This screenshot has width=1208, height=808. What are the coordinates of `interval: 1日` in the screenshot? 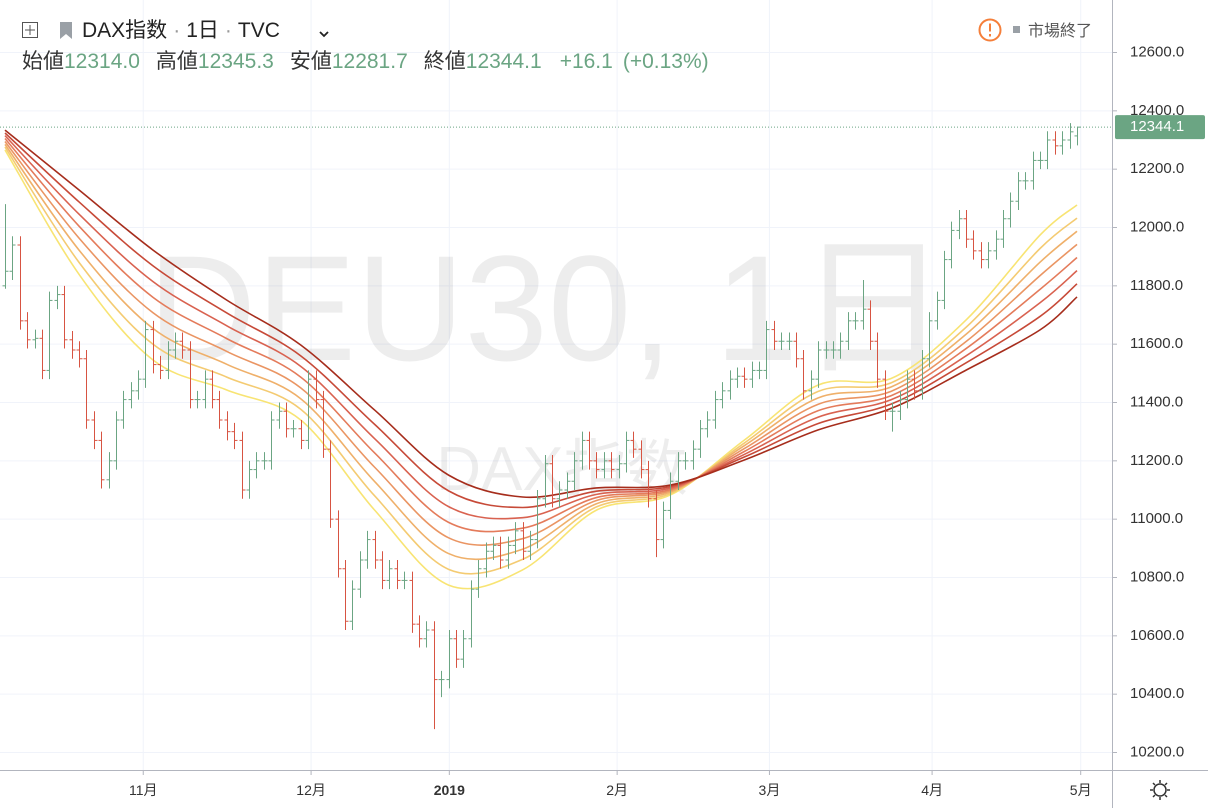 It's located at (202, 30).